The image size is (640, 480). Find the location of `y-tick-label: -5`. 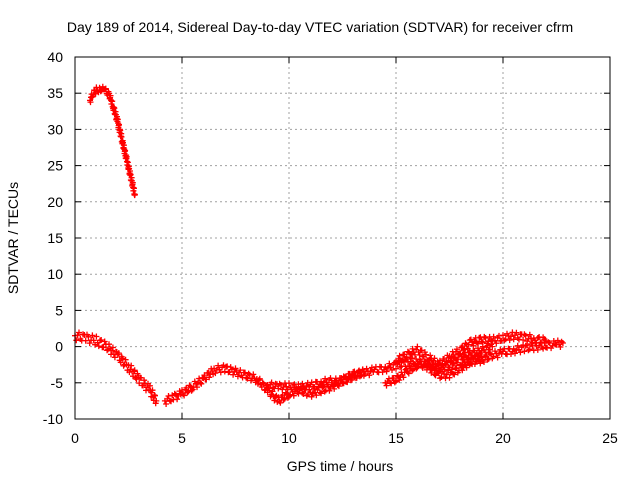

y-tick-label: -5 is located at coordinates (57, 383).